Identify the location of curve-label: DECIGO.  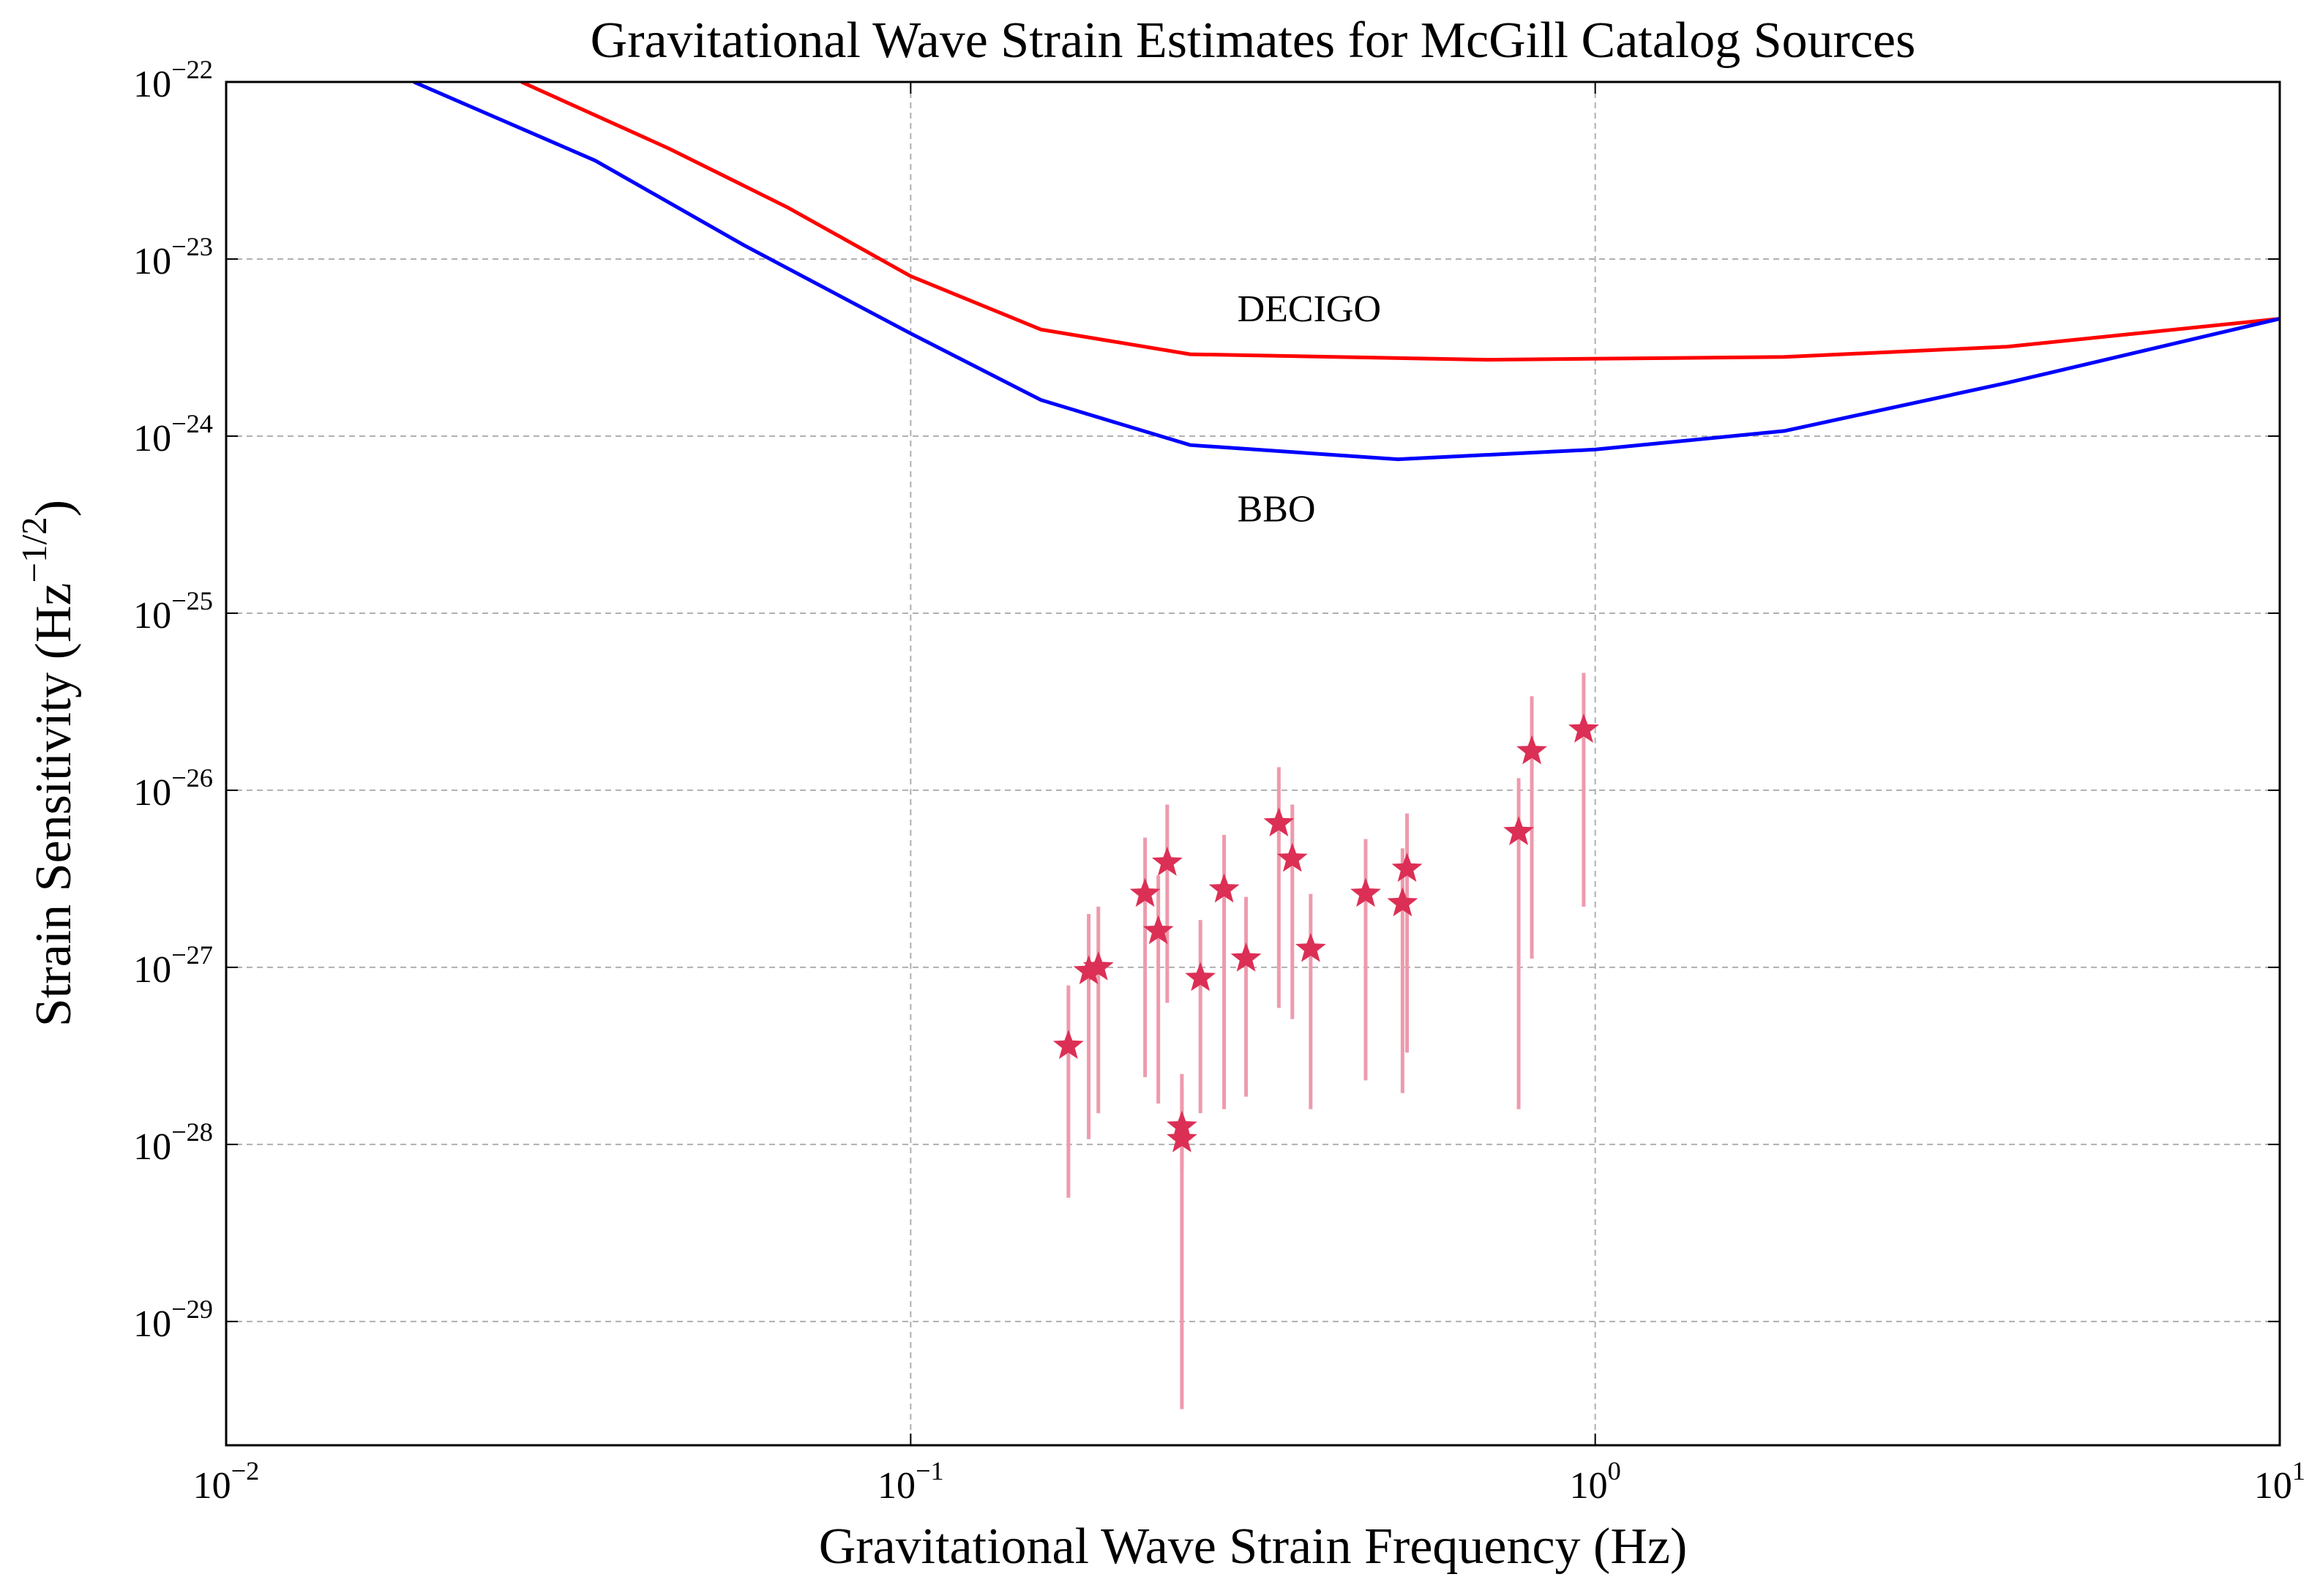
(1309, 309).